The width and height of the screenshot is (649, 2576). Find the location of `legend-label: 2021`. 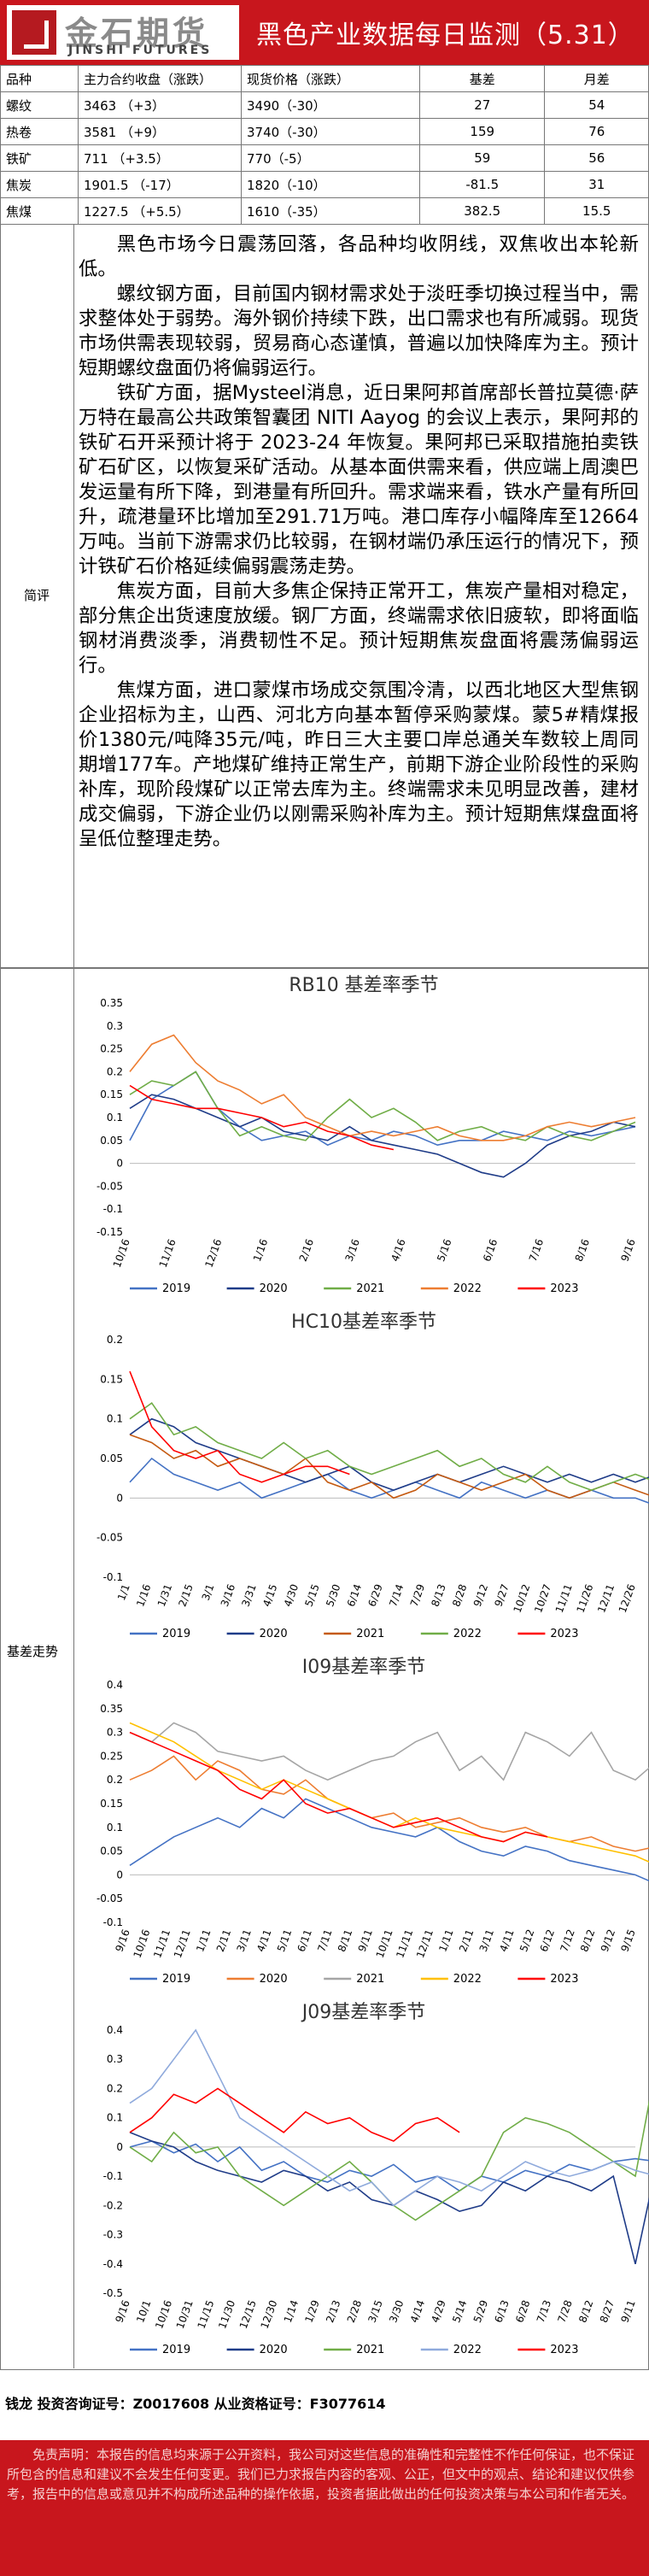

legend-label: 2021 is located at coordinates (370, 1634).